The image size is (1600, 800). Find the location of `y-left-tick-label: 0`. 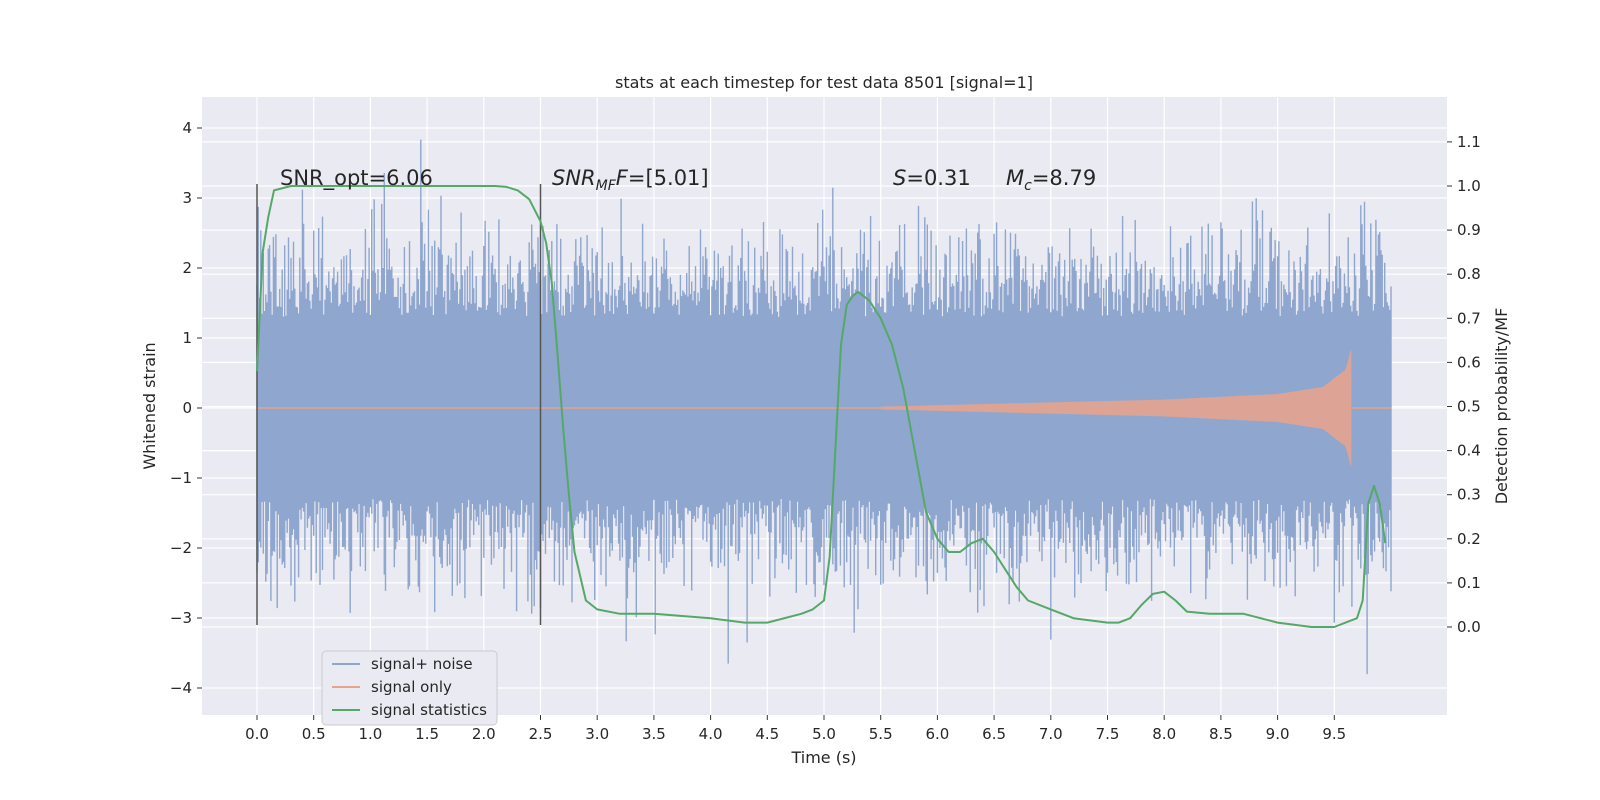

y-left-tick-label: 0 is located at coordinates (187, 408).